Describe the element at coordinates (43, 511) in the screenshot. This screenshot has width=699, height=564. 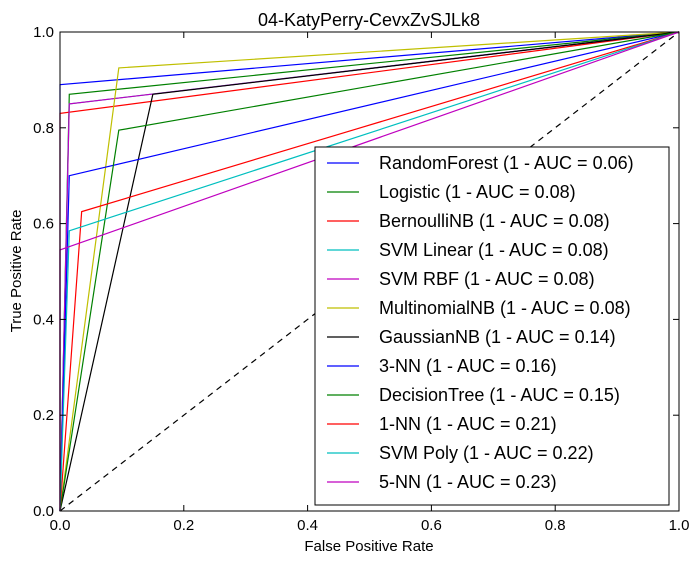
I see `y-tick-label-0: 0.0` at that location.